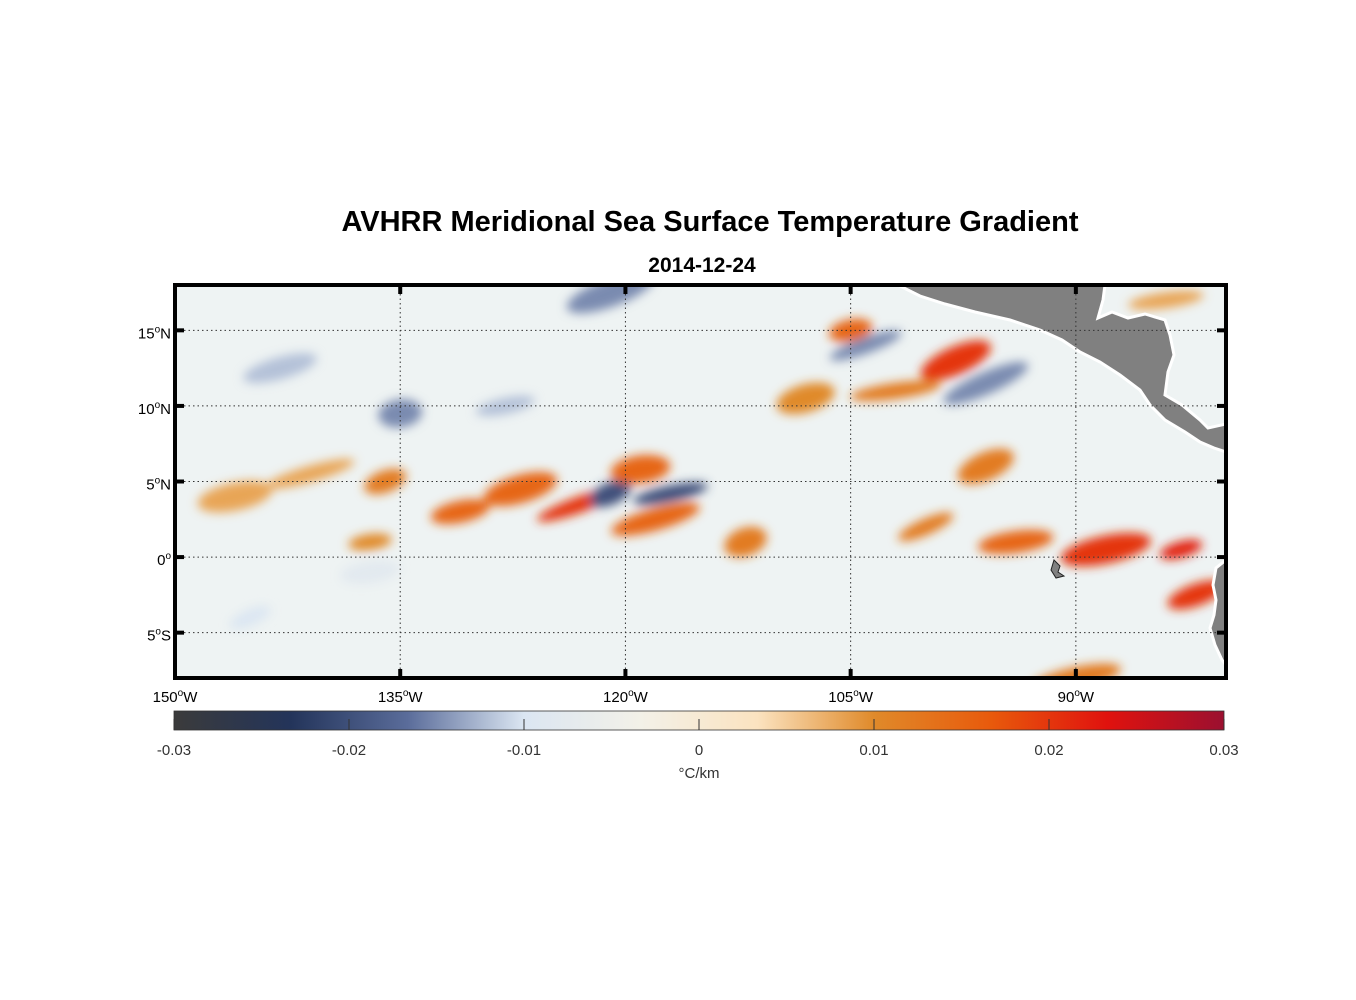 The width and height of the screenshot is (1356, 1000). I want to click on colorbar: -0.03 -0.02 -0.01 0 0.01 0.02 0.03 °C/km, so click(698, 746).